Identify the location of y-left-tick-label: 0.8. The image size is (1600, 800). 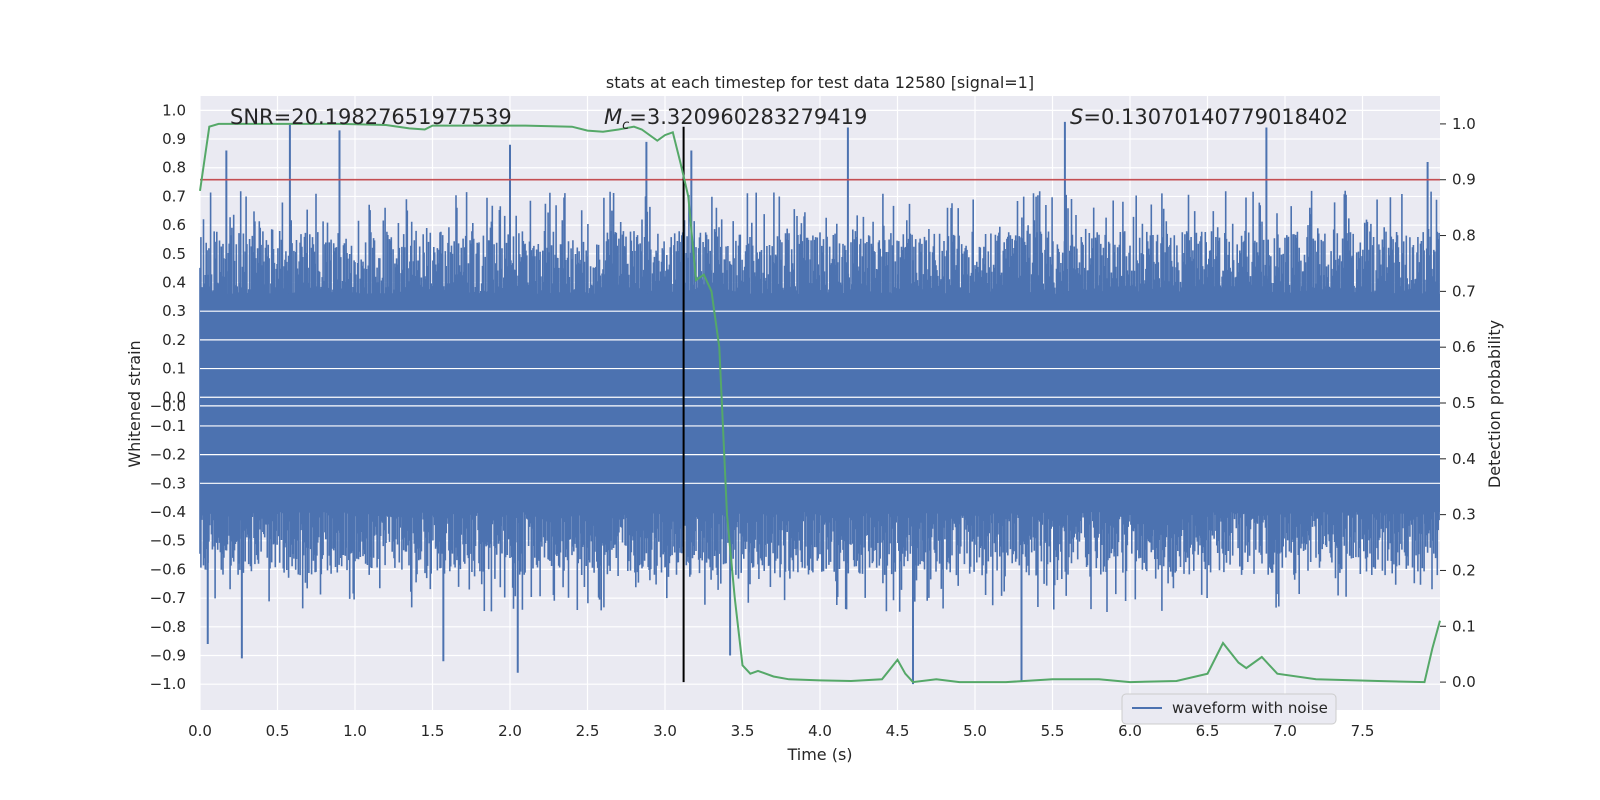
(174, 168).